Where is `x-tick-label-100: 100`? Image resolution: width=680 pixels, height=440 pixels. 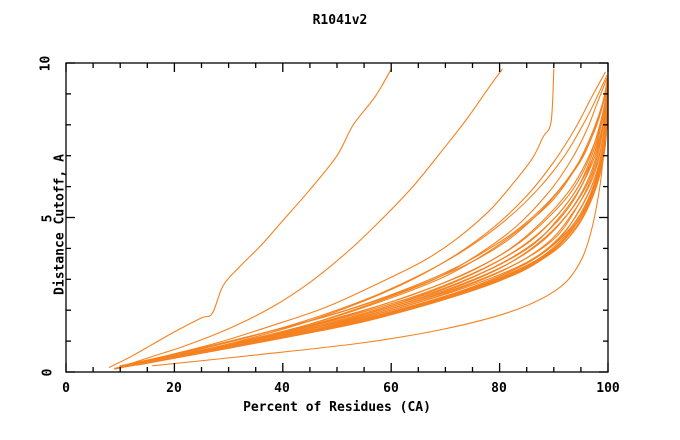
x-tick-label-100: 100 is located at coordinates (608, 388).